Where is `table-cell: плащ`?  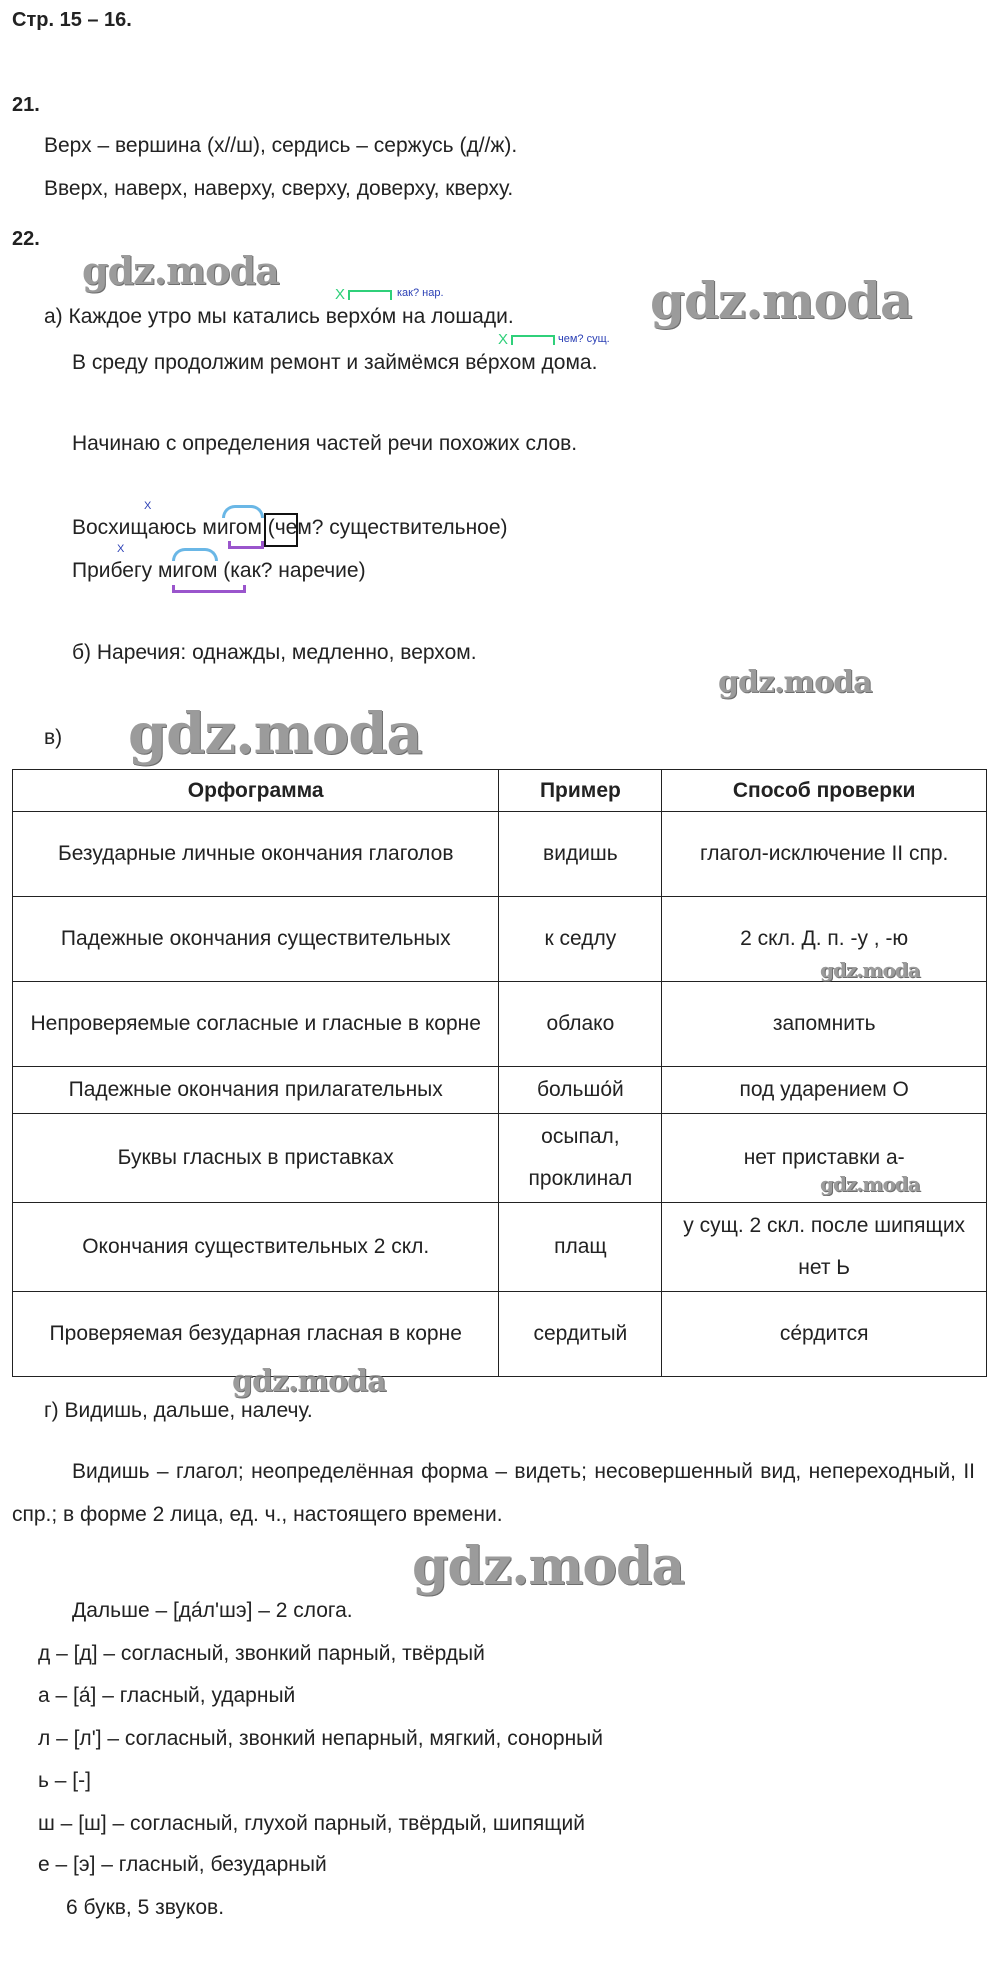 table-cell: плащ is located at coordinates (580, 1247).